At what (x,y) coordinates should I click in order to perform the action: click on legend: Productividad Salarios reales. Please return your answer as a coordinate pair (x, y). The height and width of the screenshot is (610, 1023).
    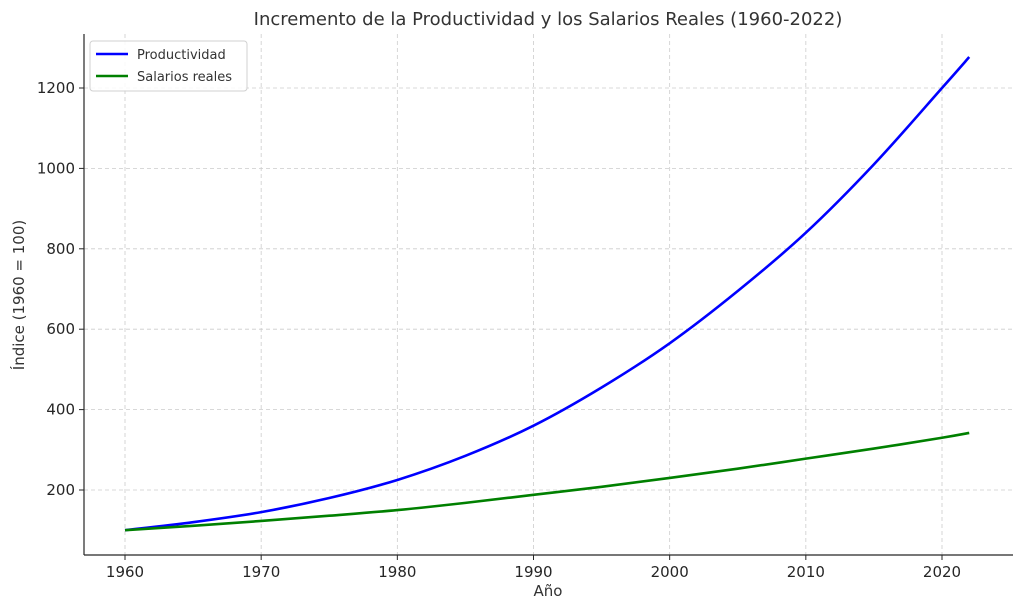
    Looking at the image, I should click on (168, 66).